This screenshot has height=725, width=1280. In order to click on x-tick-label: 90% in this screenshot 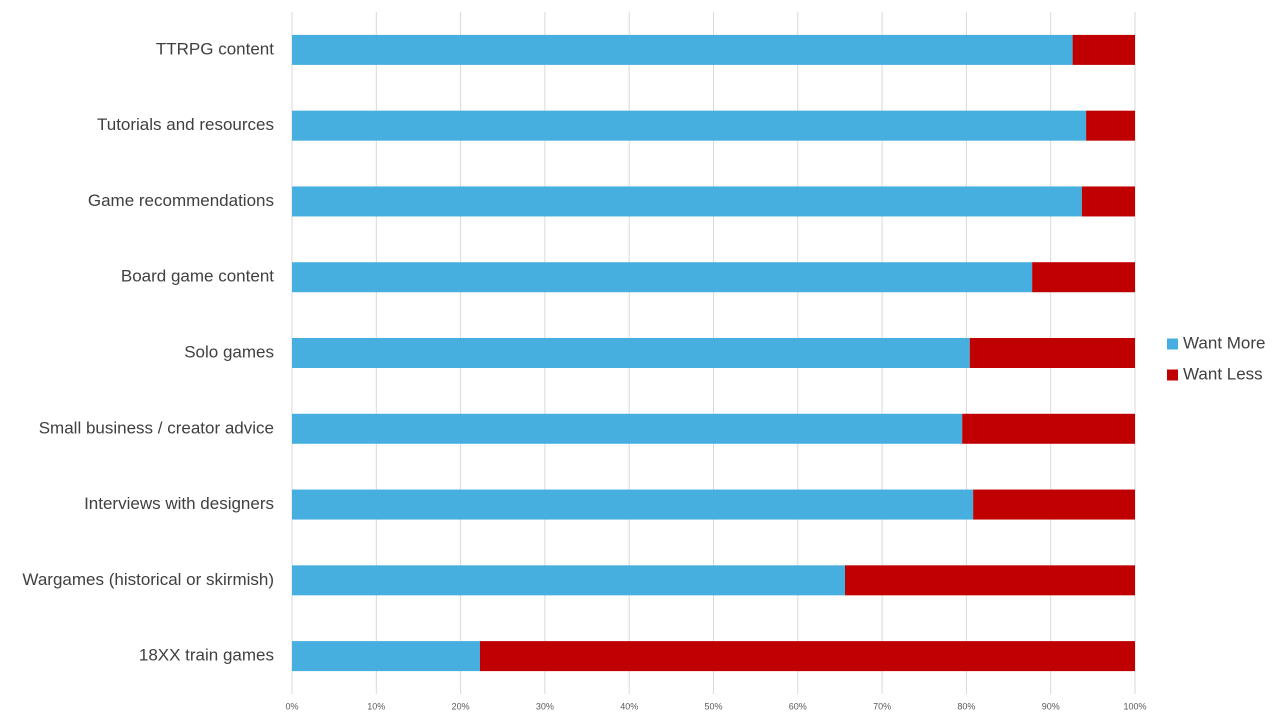, I will do `click(1051, 706)`.